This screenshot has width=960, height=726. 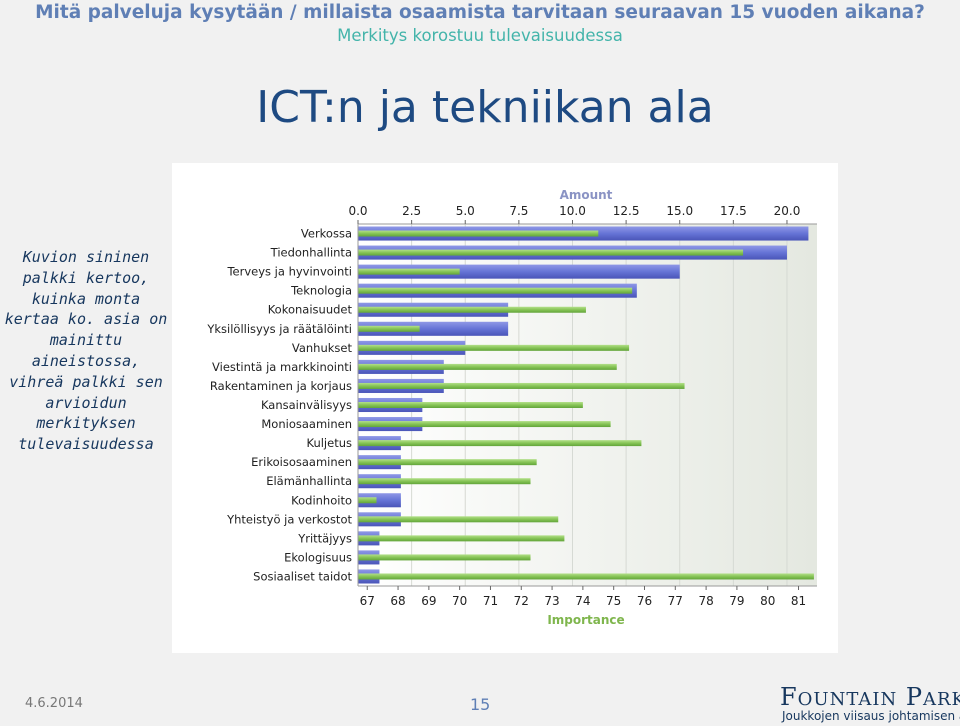 I want to click on category-label: Sosiaaliset taidot, so click(x=302, y=576).